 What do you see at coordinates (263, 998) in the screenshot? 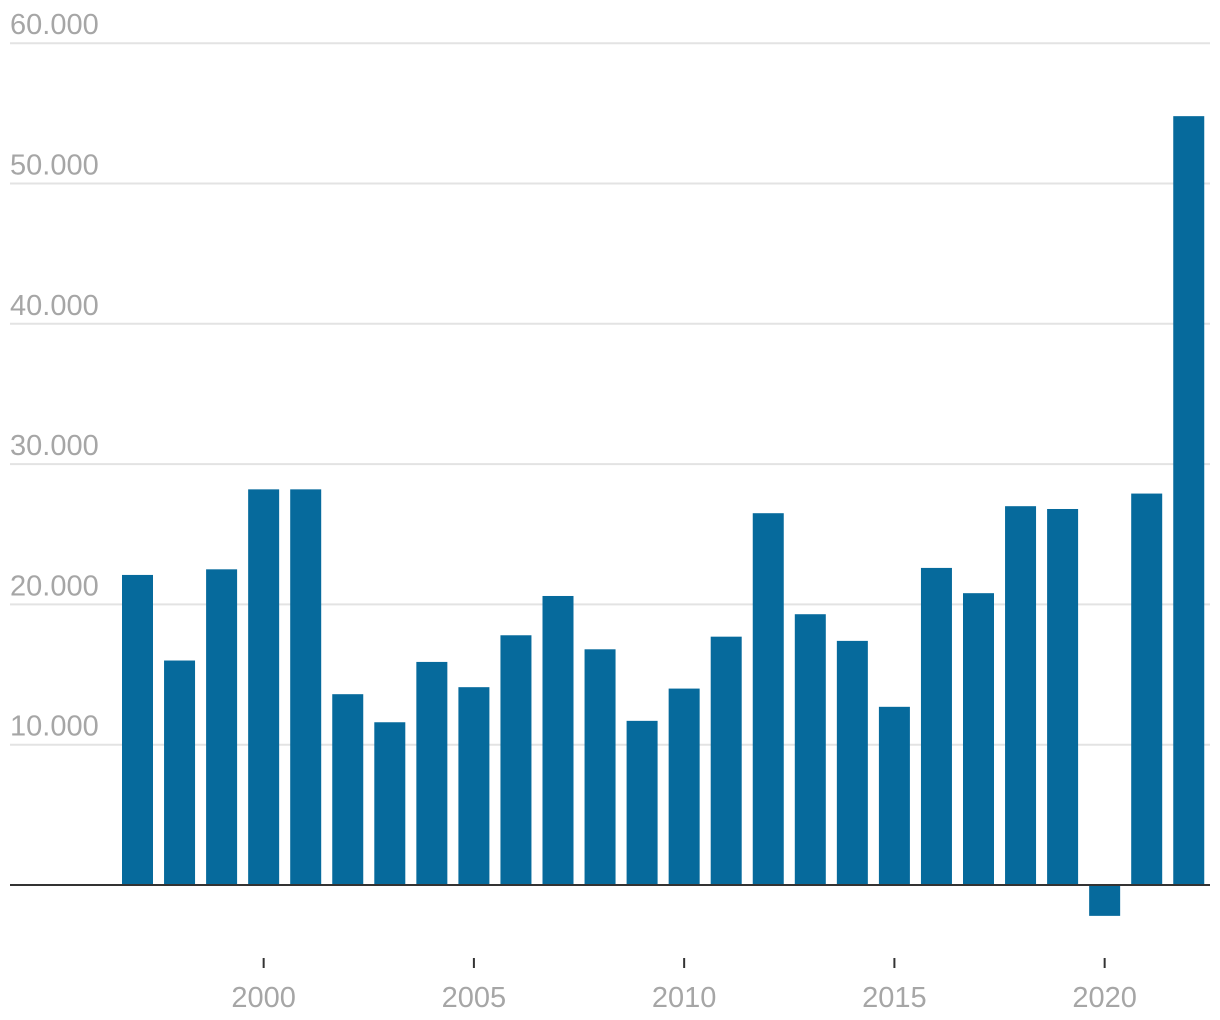
I see `x-tick-label: 2000` at bounding box center [263, 998].